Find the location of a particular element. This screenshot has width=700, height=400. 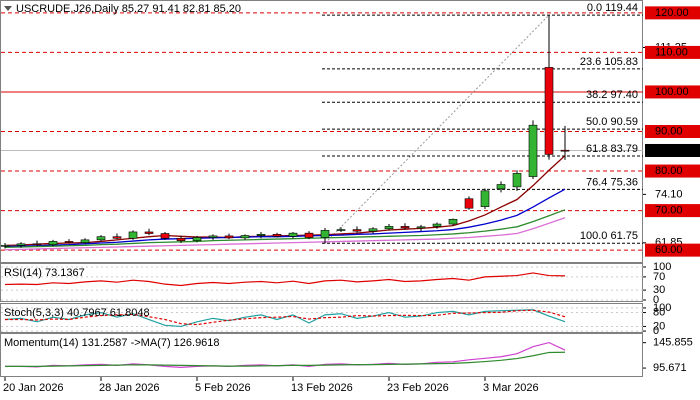

last-price-box is located at coordinates (672, 150).